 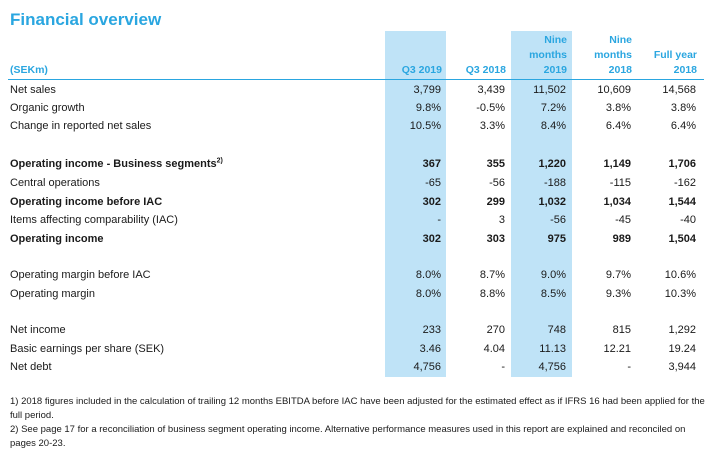 What do you see at coordinates (684, 183) in the screenshot?
I see `cell: -162` at bounding box center [684, 183].